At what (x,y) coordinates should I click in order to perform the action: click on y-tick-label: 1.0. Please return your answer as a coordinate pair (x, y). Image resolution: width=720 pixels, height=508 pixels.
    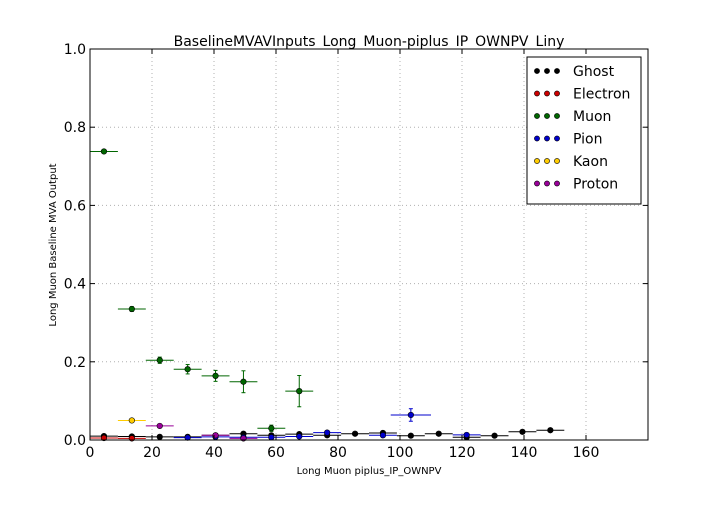
    Looking at the image, I should click on (75, 50).